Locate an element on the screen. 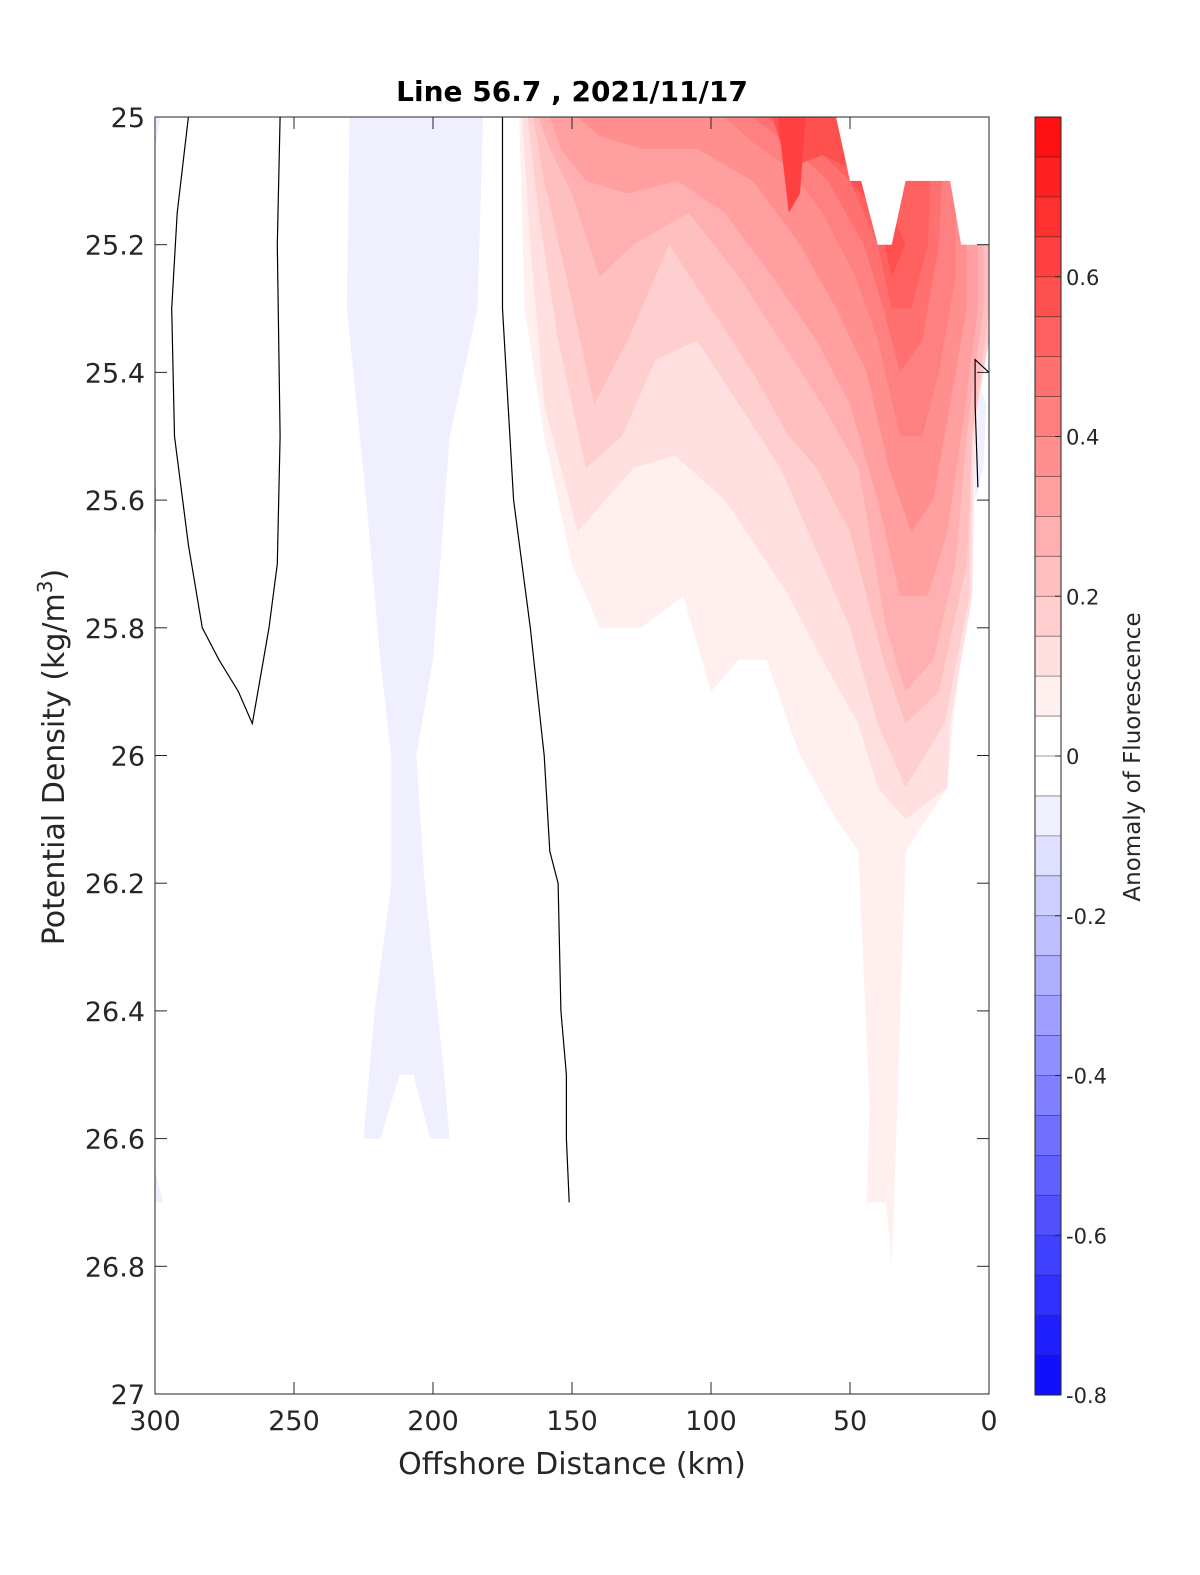 The width and height of the screenshot is (1200, 1575). masked-region is located at coordinates (912, 181).